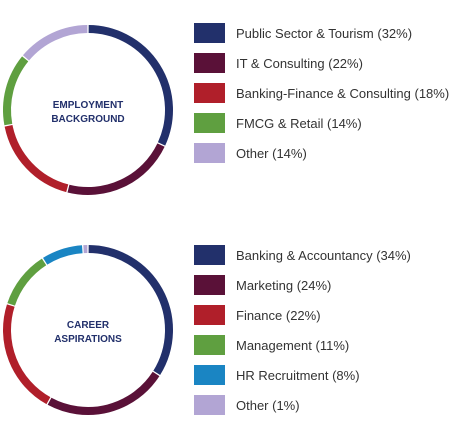 This screenshot has width=450, height=434. Describe the element at coordinates (323, 255) in the screenshot. I see `legend-label: Banking & Accountancy (34%)` at that location.